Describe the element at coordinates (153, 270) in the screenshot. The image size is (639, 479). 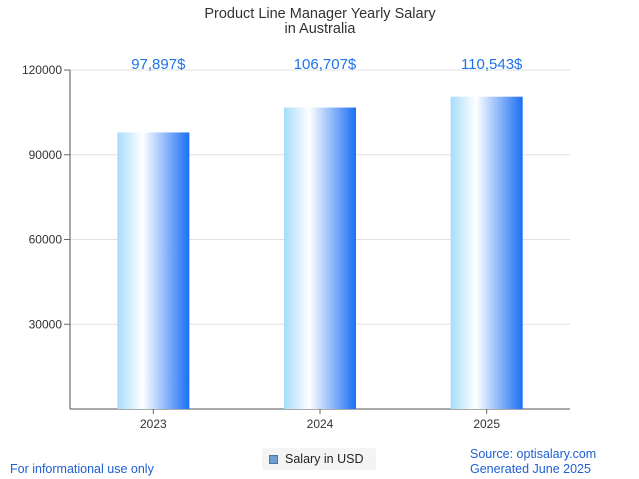
I see `bar-2023` at that location.